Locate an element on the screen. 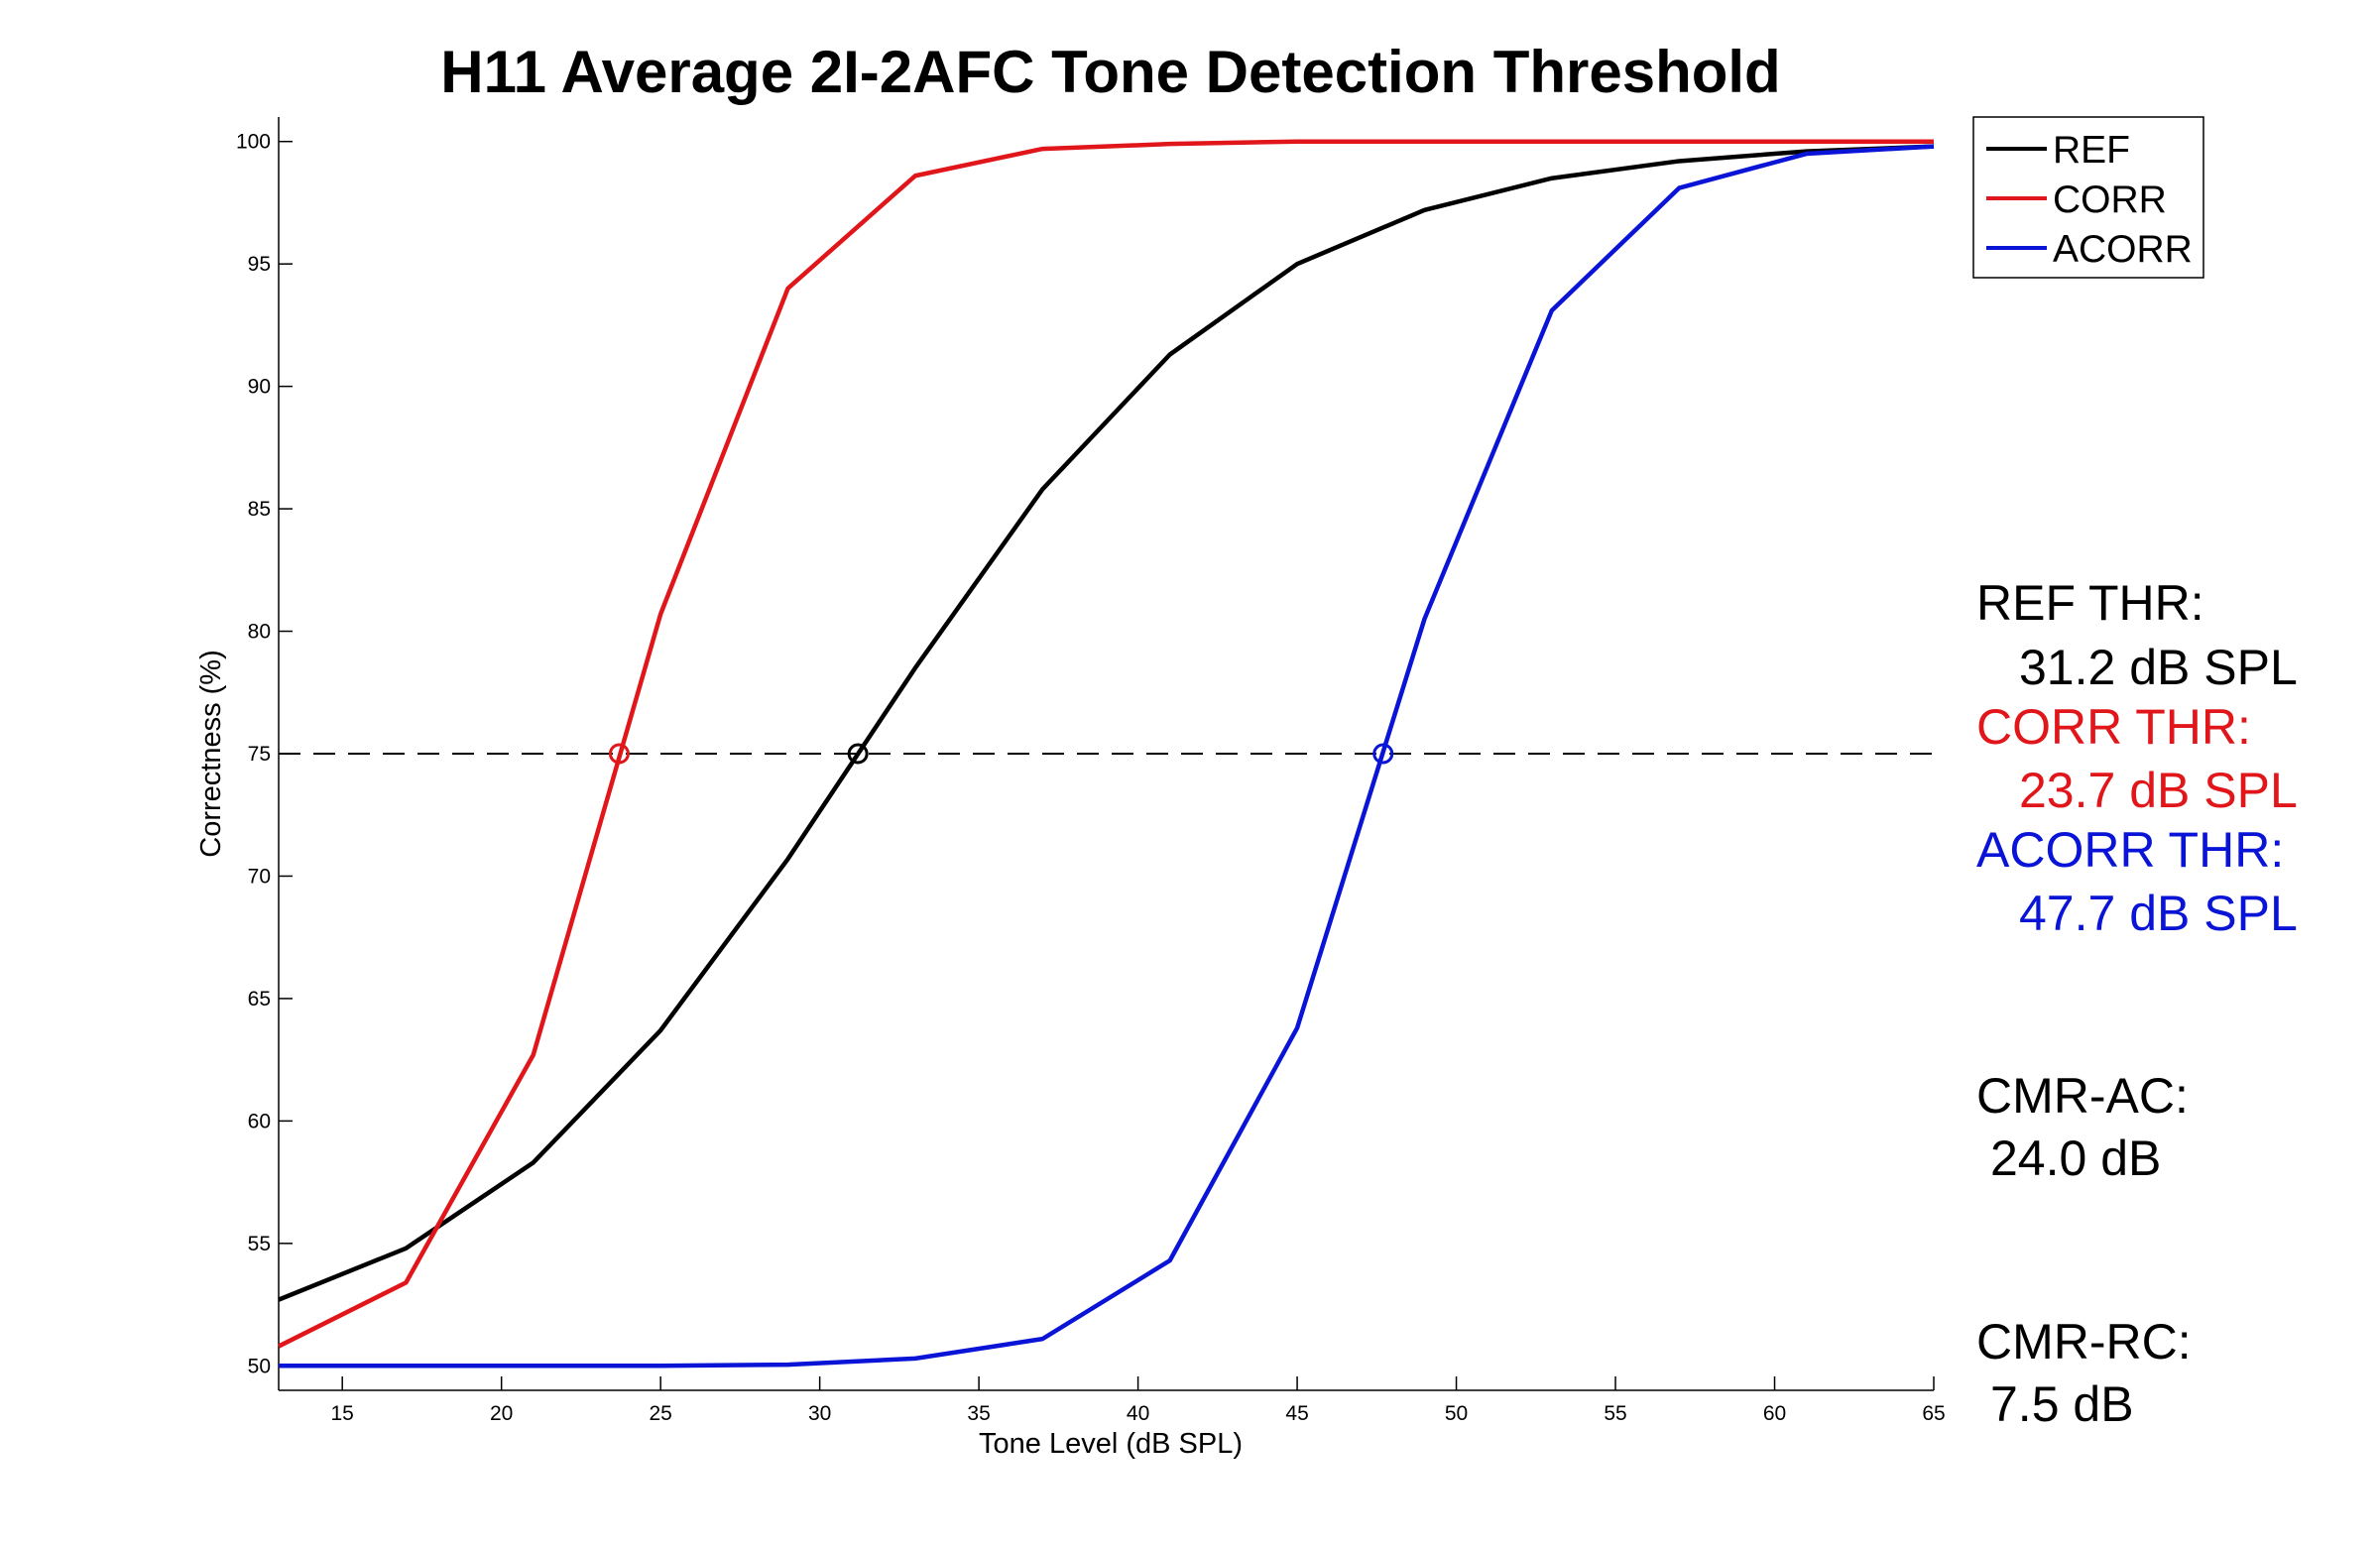  y-tick-label: 80 is located at coordinates (259, 632).